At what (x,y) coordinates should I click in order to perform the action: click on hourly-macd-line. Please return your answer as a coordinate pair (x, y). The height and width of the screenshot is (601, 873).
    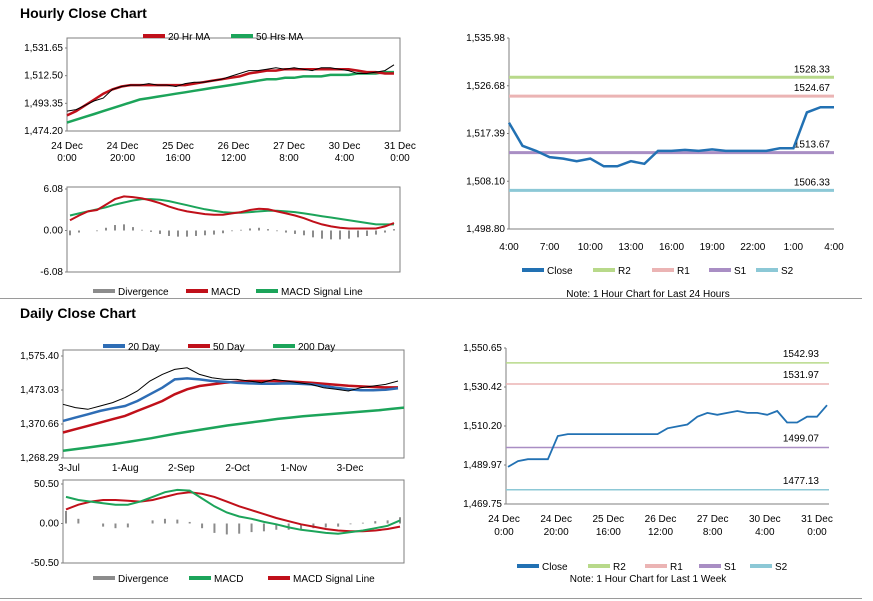
    Looking at the image, I should click on (232, 212).